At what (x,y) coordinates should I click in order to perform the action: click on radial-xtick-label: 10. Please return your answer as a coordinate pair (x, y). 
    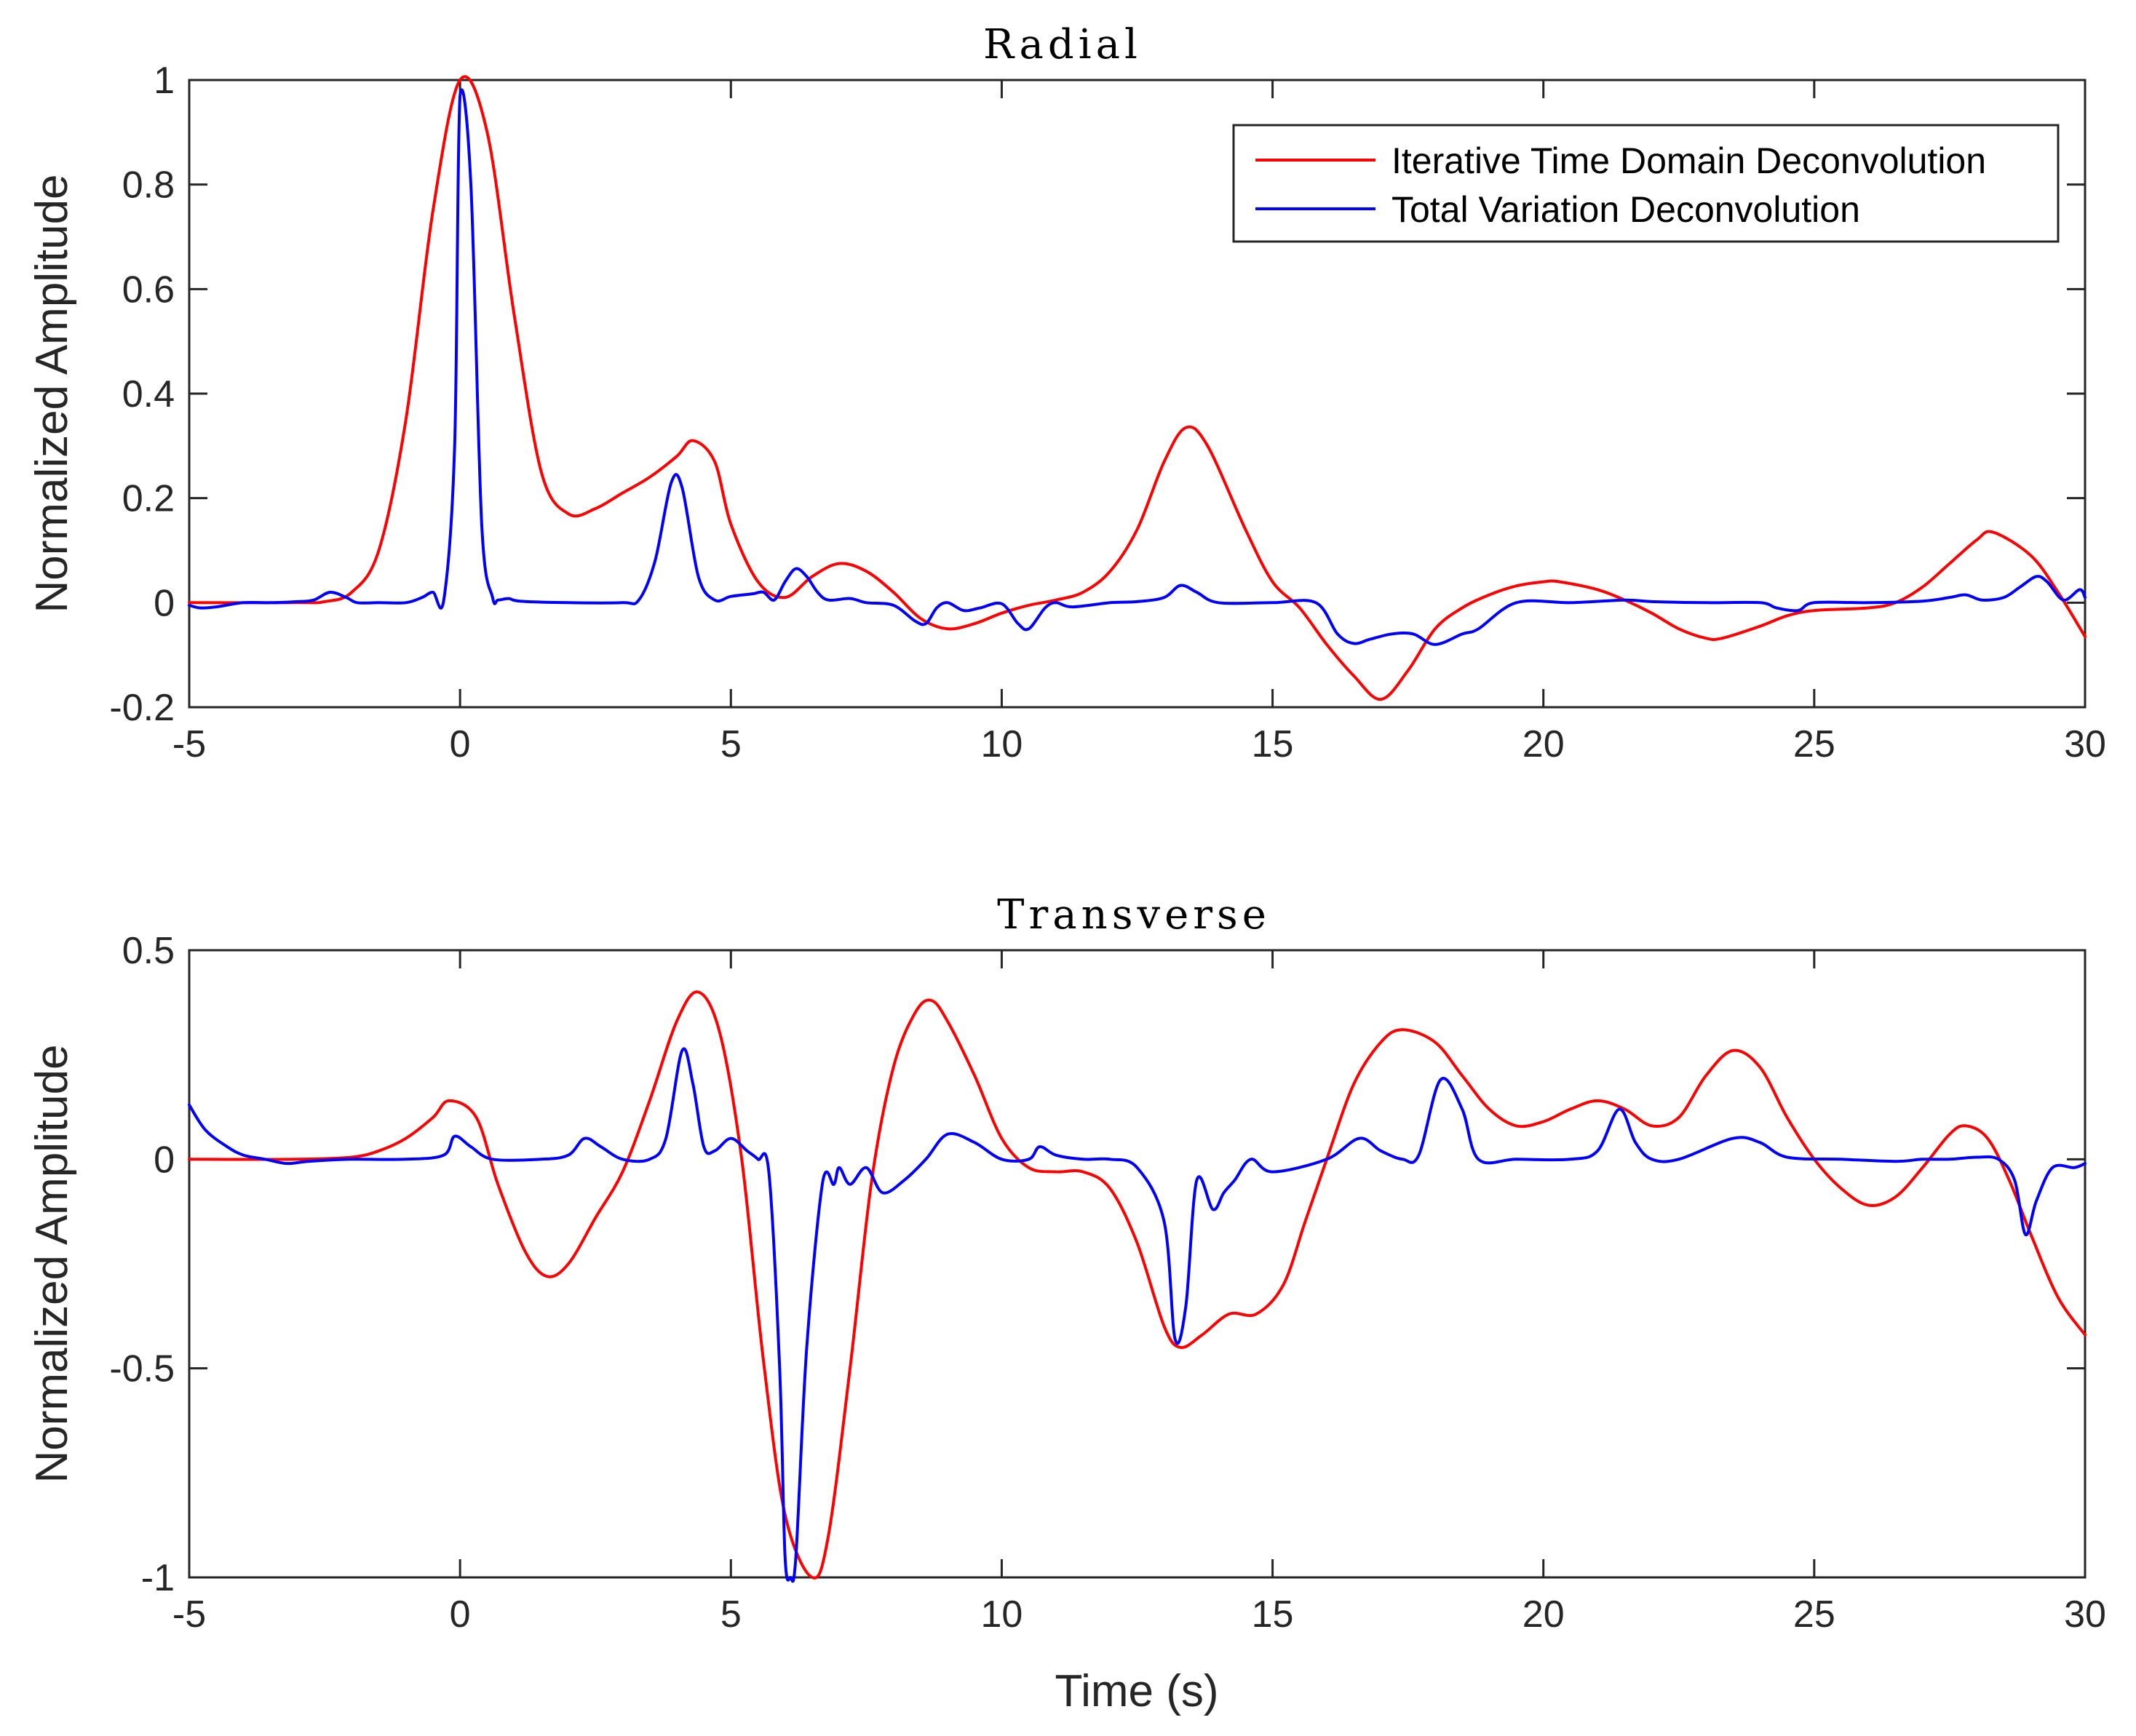
    Looking at the image, I should click on (1002, 744).